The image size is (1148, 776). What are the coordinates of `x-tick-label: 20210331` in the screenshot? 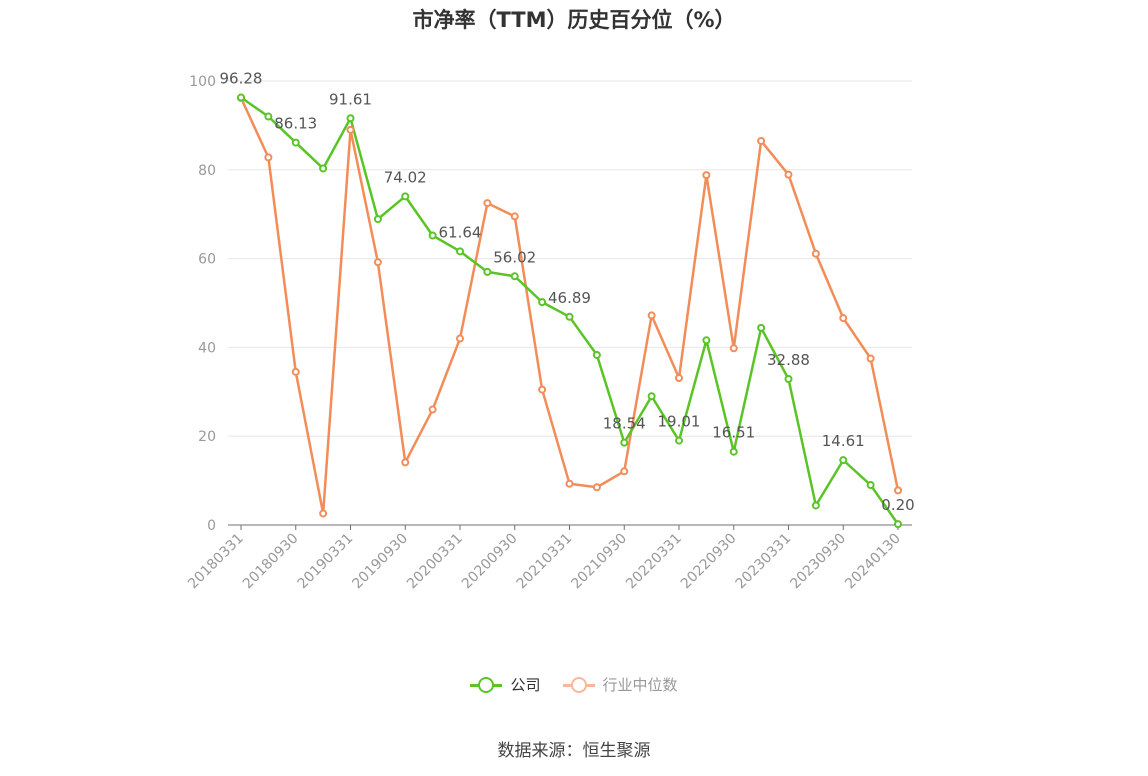 It's located at (545, 562).